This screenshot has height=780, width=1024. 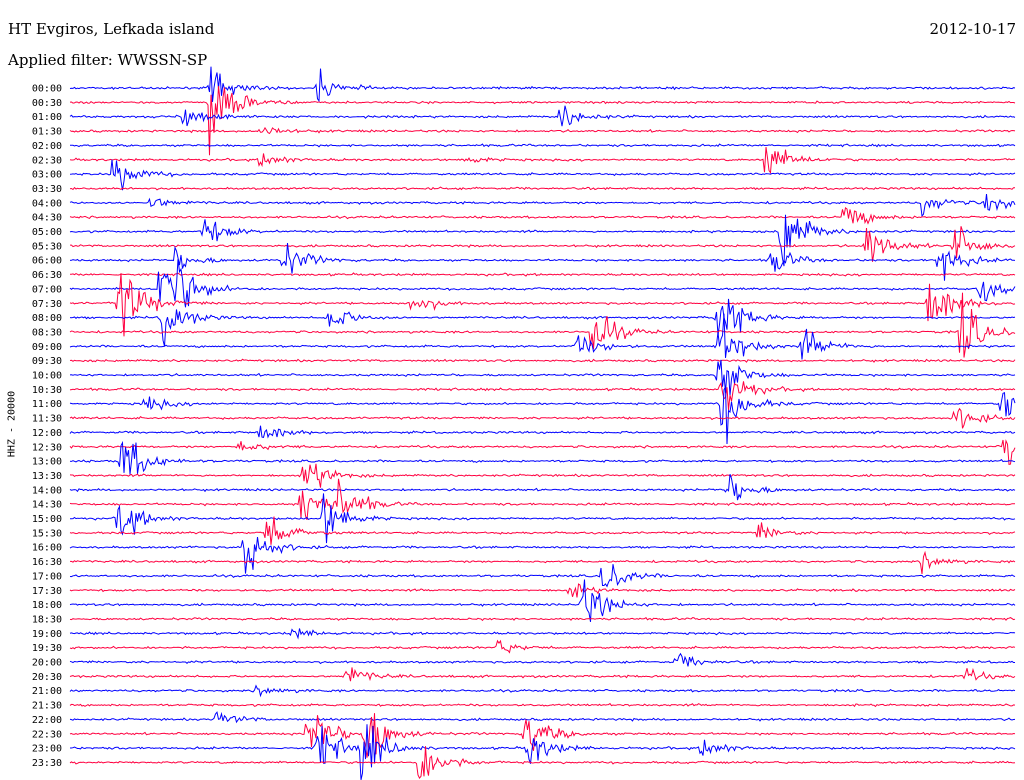 I want to click on tick-label-1830: 18:30, so click(x=47, y=619).